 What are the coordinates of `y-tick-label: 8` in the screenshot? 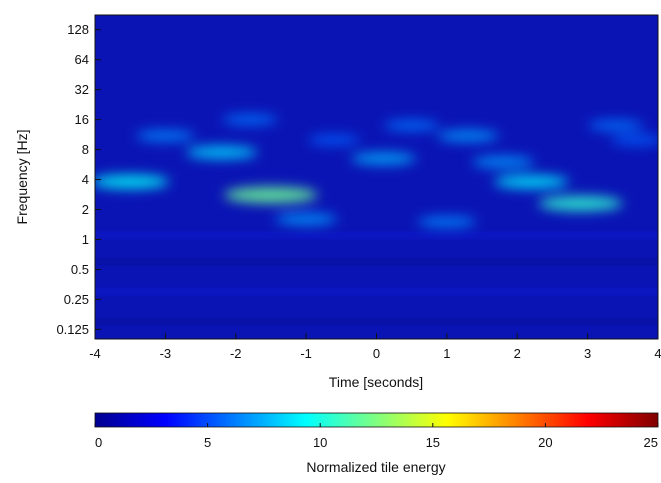 It's located at (85, 149).